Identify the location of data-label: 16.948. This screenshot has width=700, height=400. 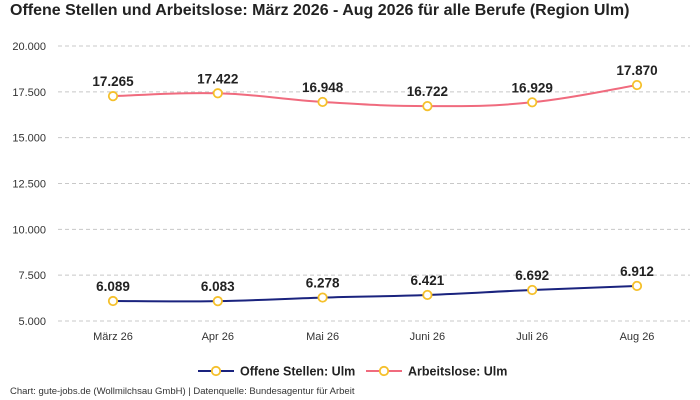
(323, 87).